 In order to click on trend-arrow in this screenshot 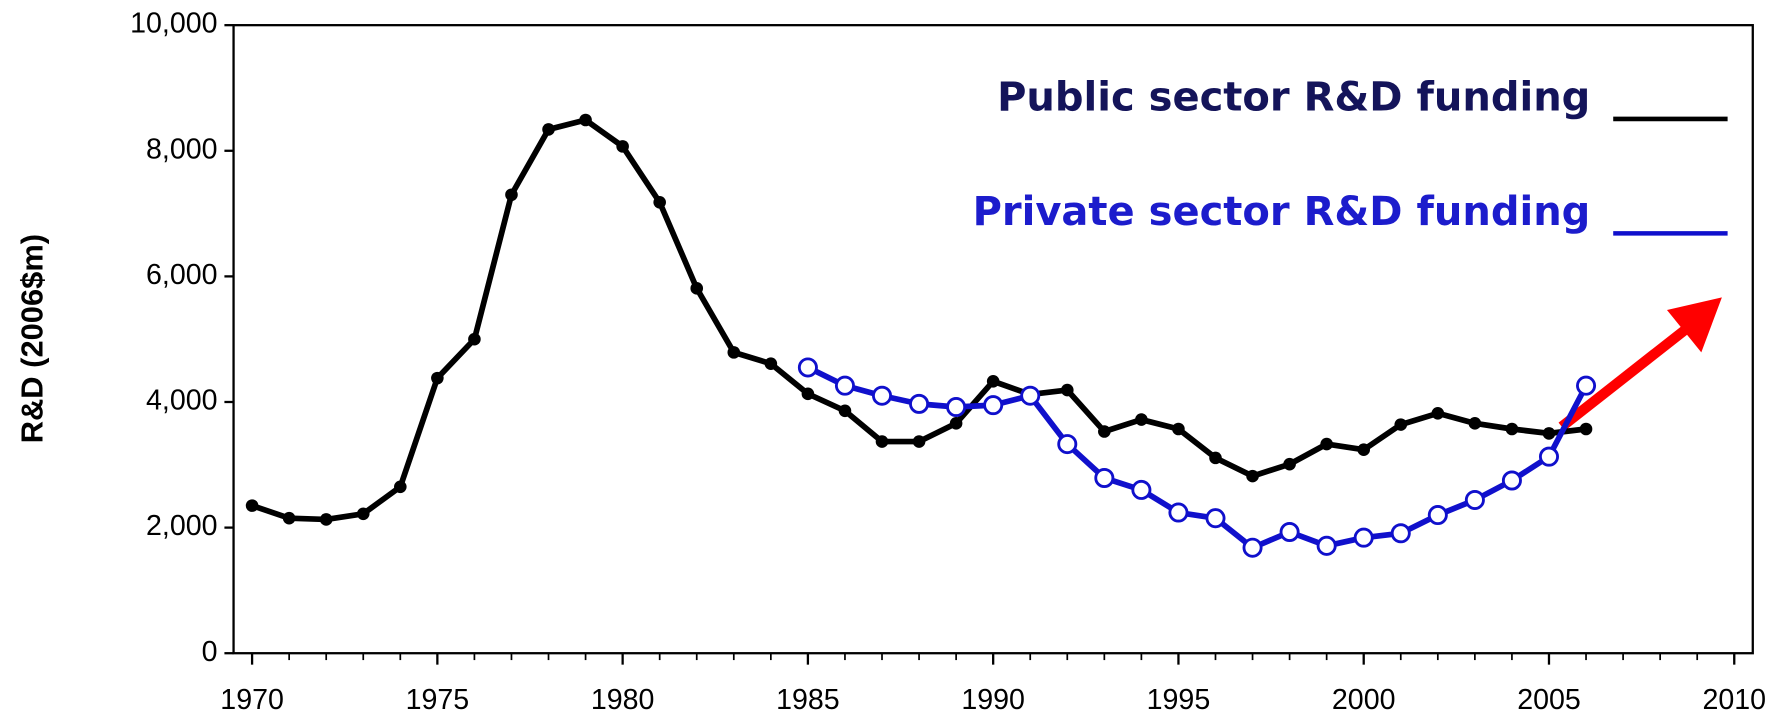, I will do `click(1640, 364)`.